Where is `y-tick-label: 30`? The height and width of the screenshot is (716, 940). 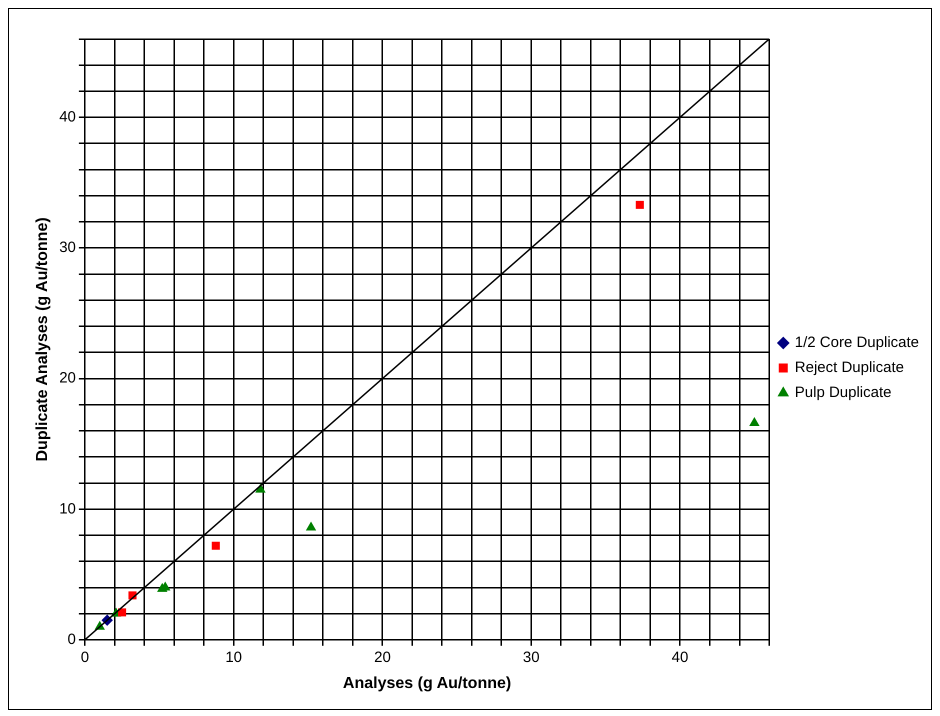 y-tick-label: 30 is located at coordinates (67, 247).